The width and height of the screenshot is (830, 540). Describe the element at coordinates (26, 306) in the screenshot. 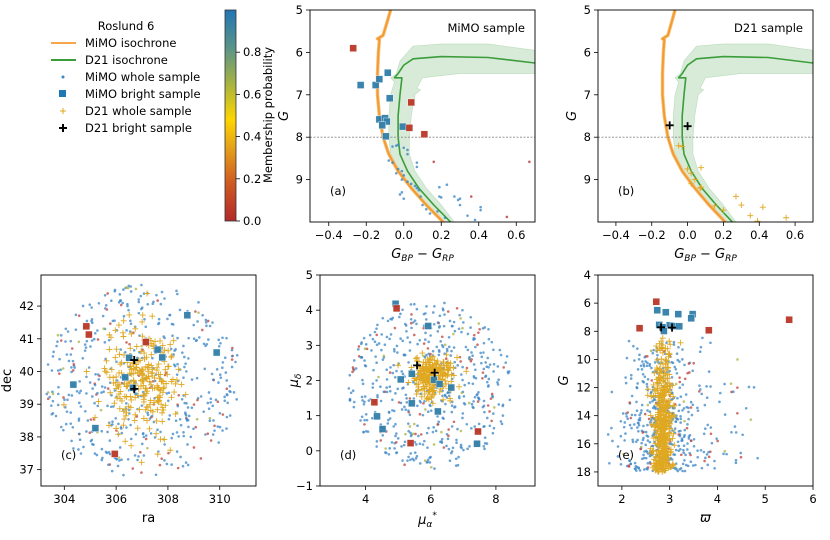

I see `y-tick-label: 42` at that location.